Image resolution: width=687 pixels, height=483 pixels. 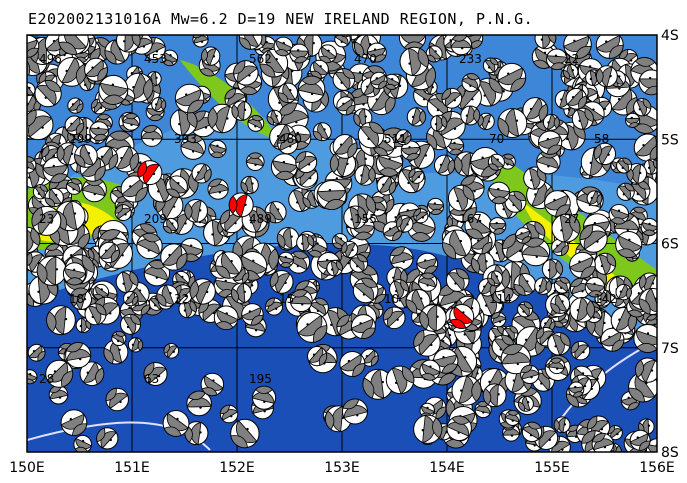 I want to click on lat-tick-label: 8S, so click(x=670, y=453).